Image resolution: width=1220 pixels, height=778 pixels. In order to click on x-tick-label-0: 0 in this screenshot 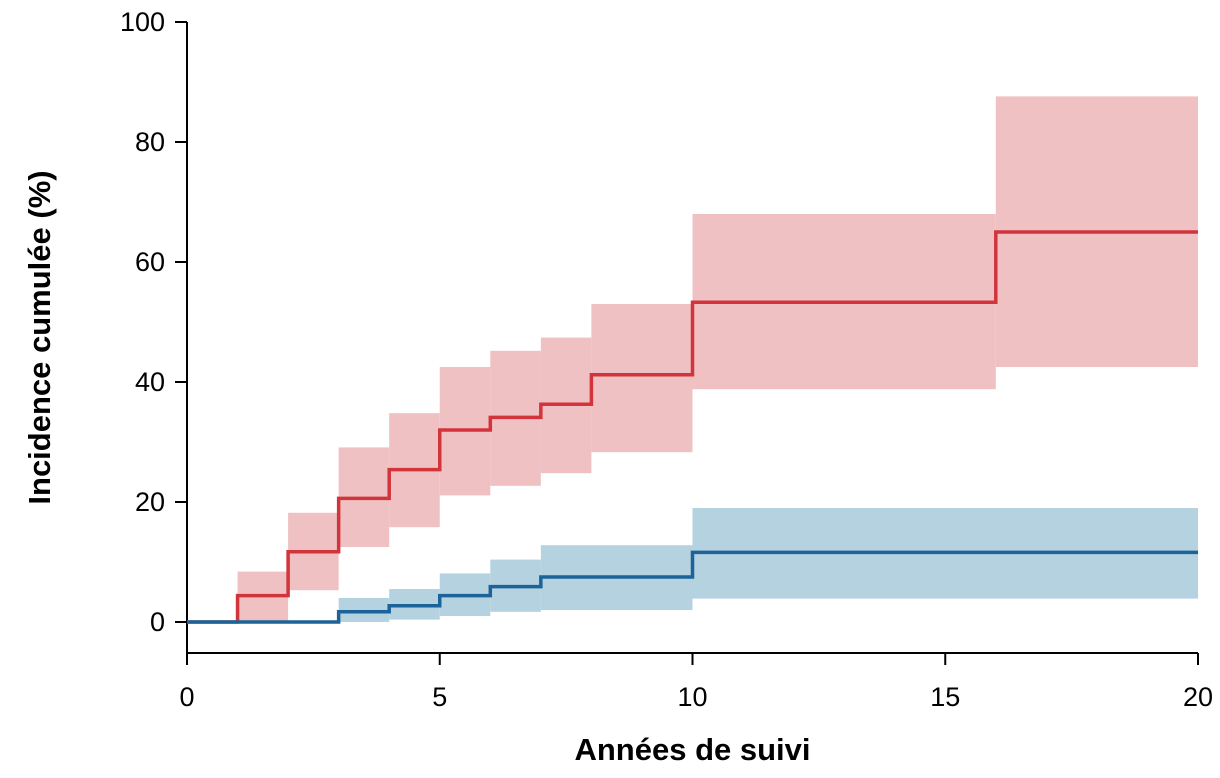, I will do `click(186, 697)`.